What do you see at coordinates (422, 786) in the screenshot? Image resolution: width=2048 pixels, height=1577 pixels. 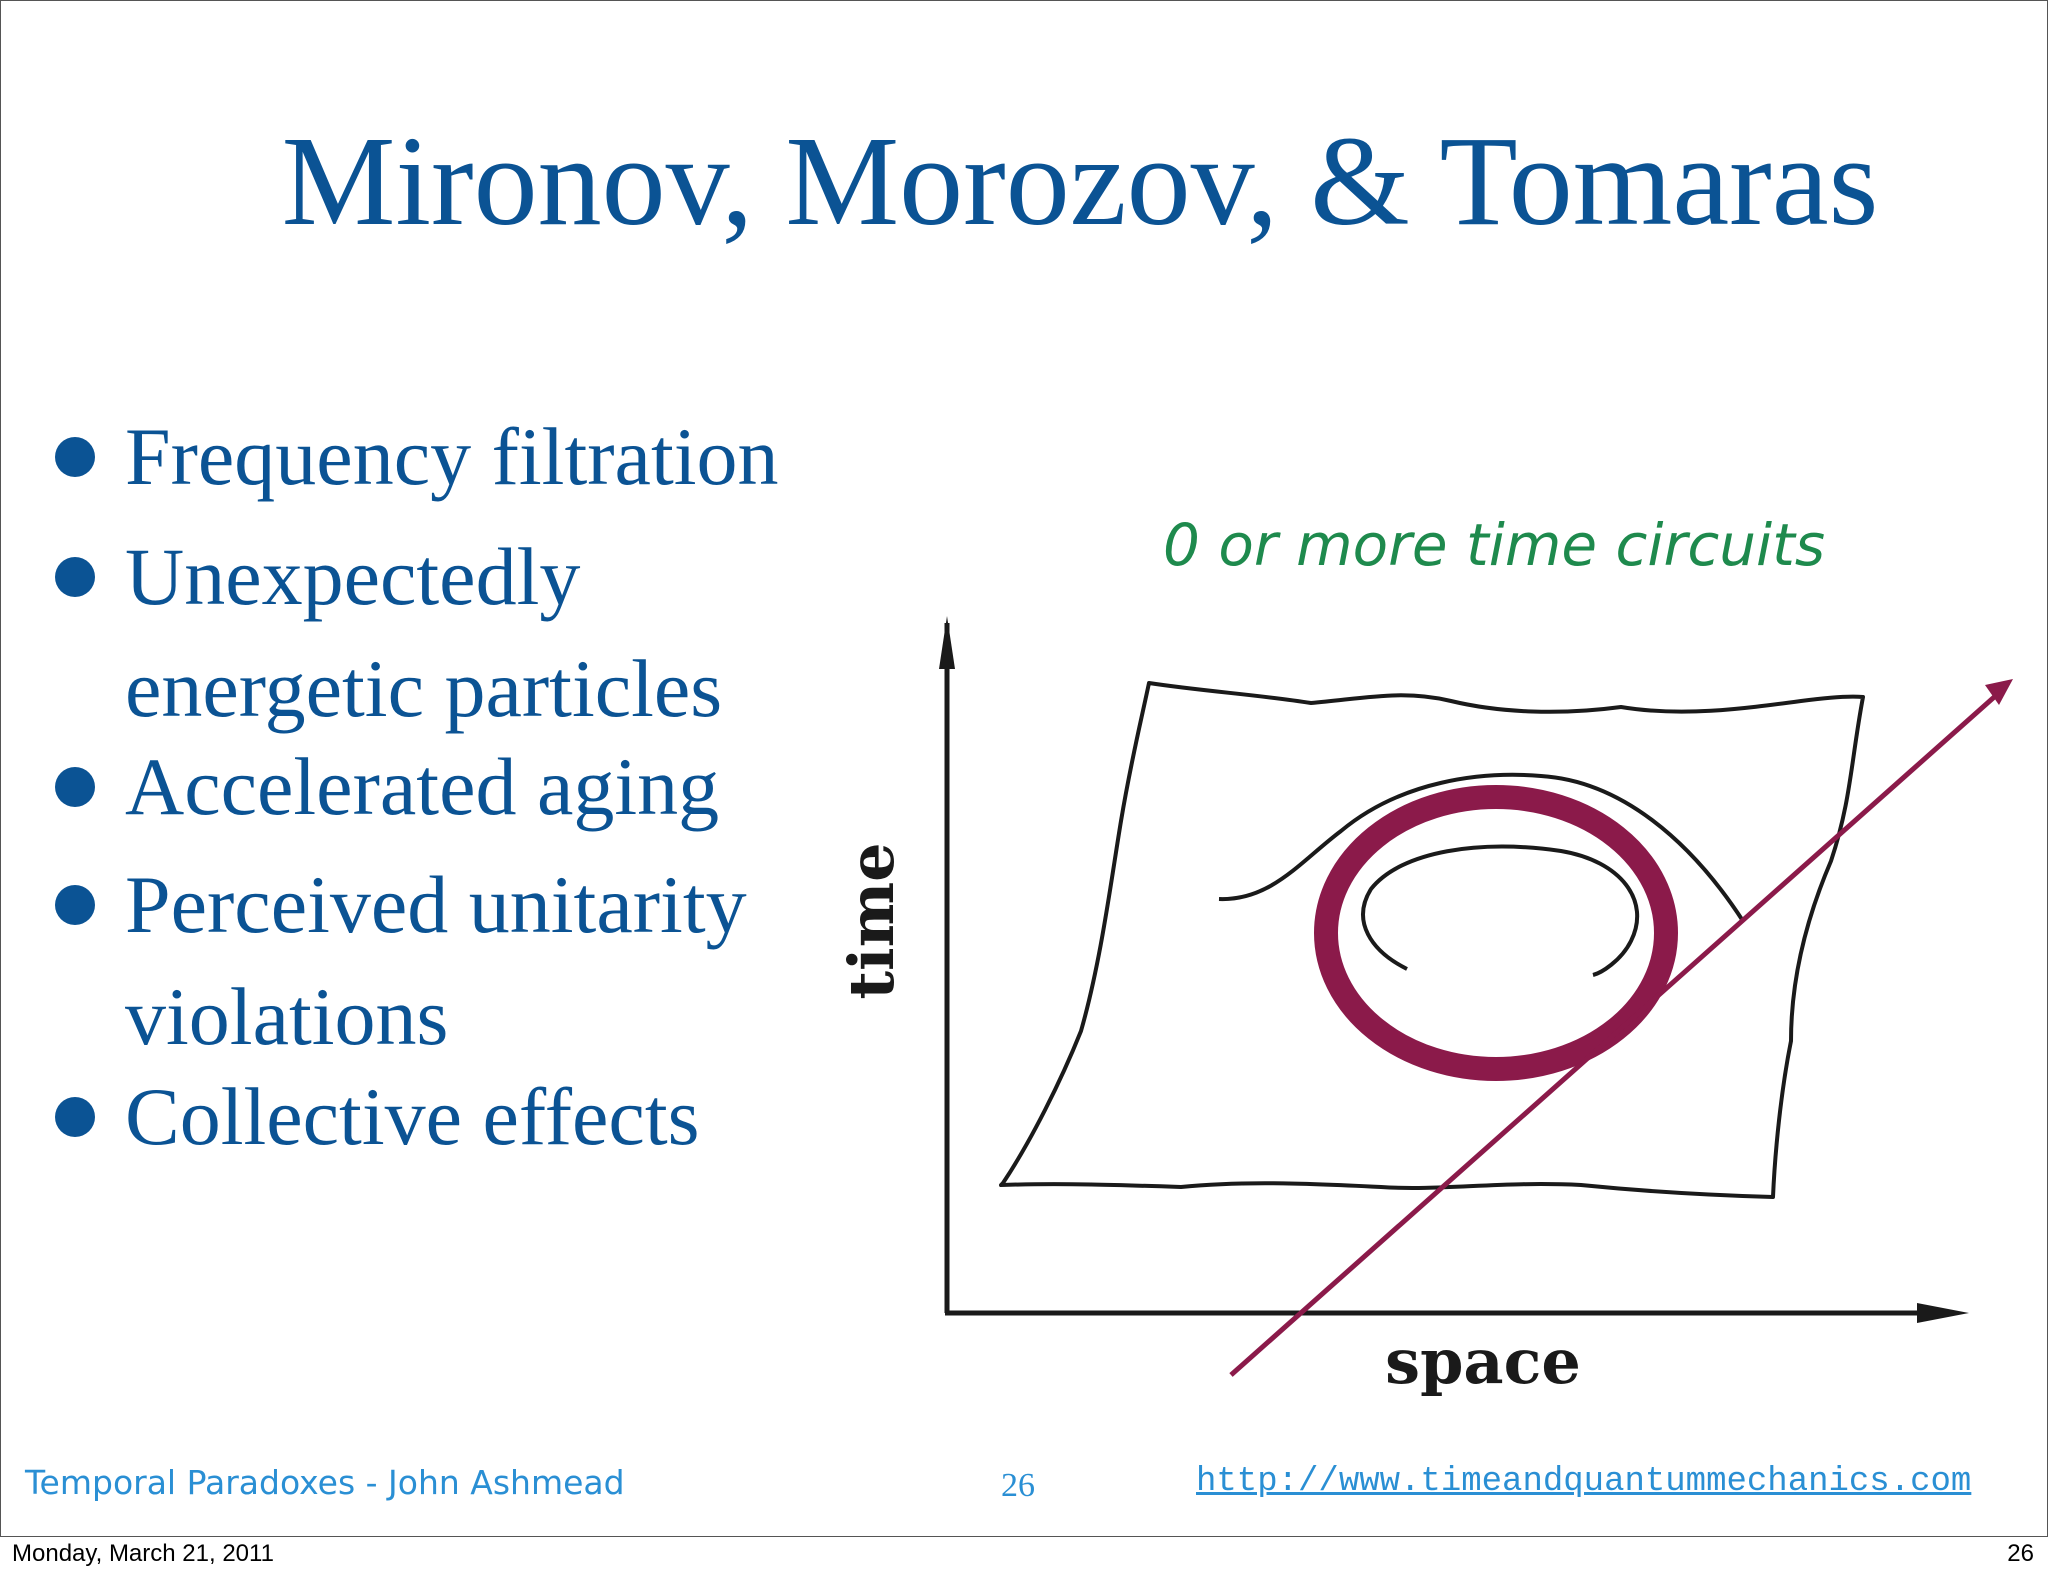 I see `bullet-text: Accelerated aging` at bounding box center [422, 786].